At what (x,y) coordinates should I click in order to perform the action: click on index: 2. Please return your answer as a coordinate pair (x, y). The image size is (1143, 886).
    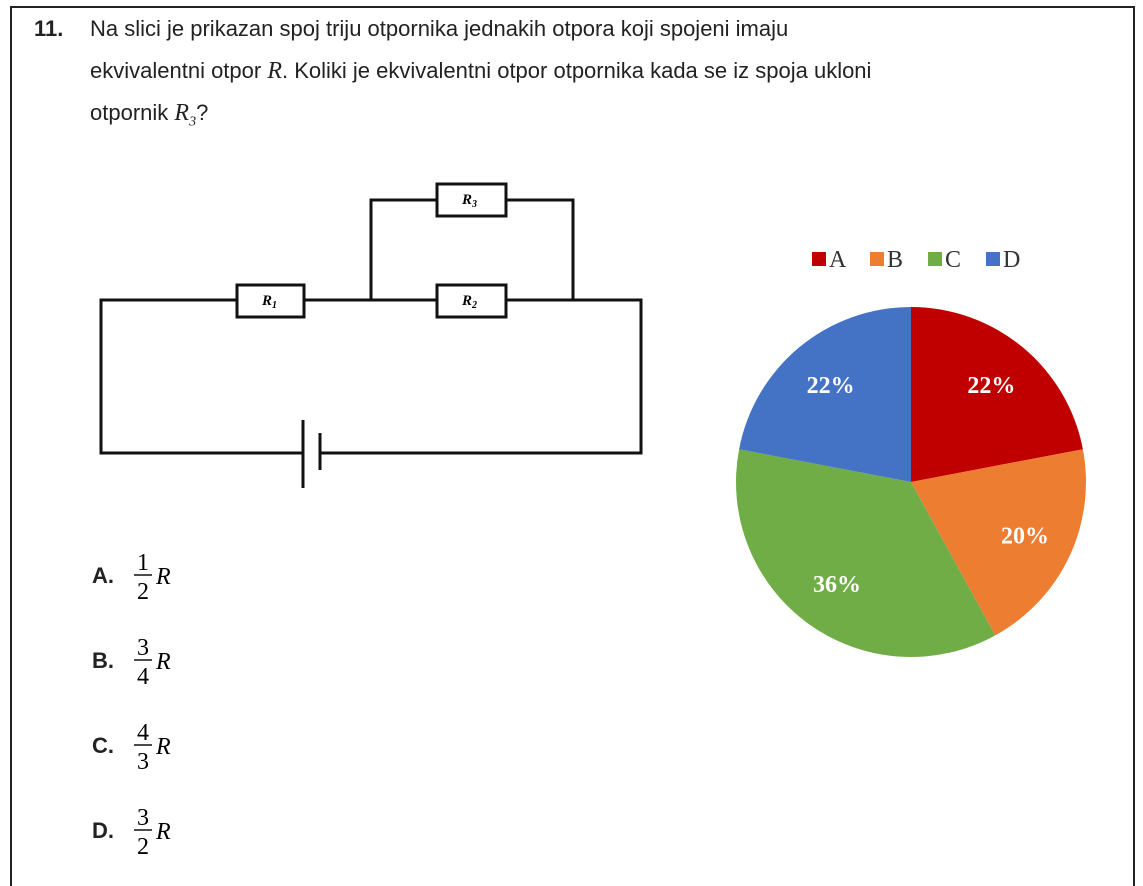
    Looking at the image, I should click on (474, 305).